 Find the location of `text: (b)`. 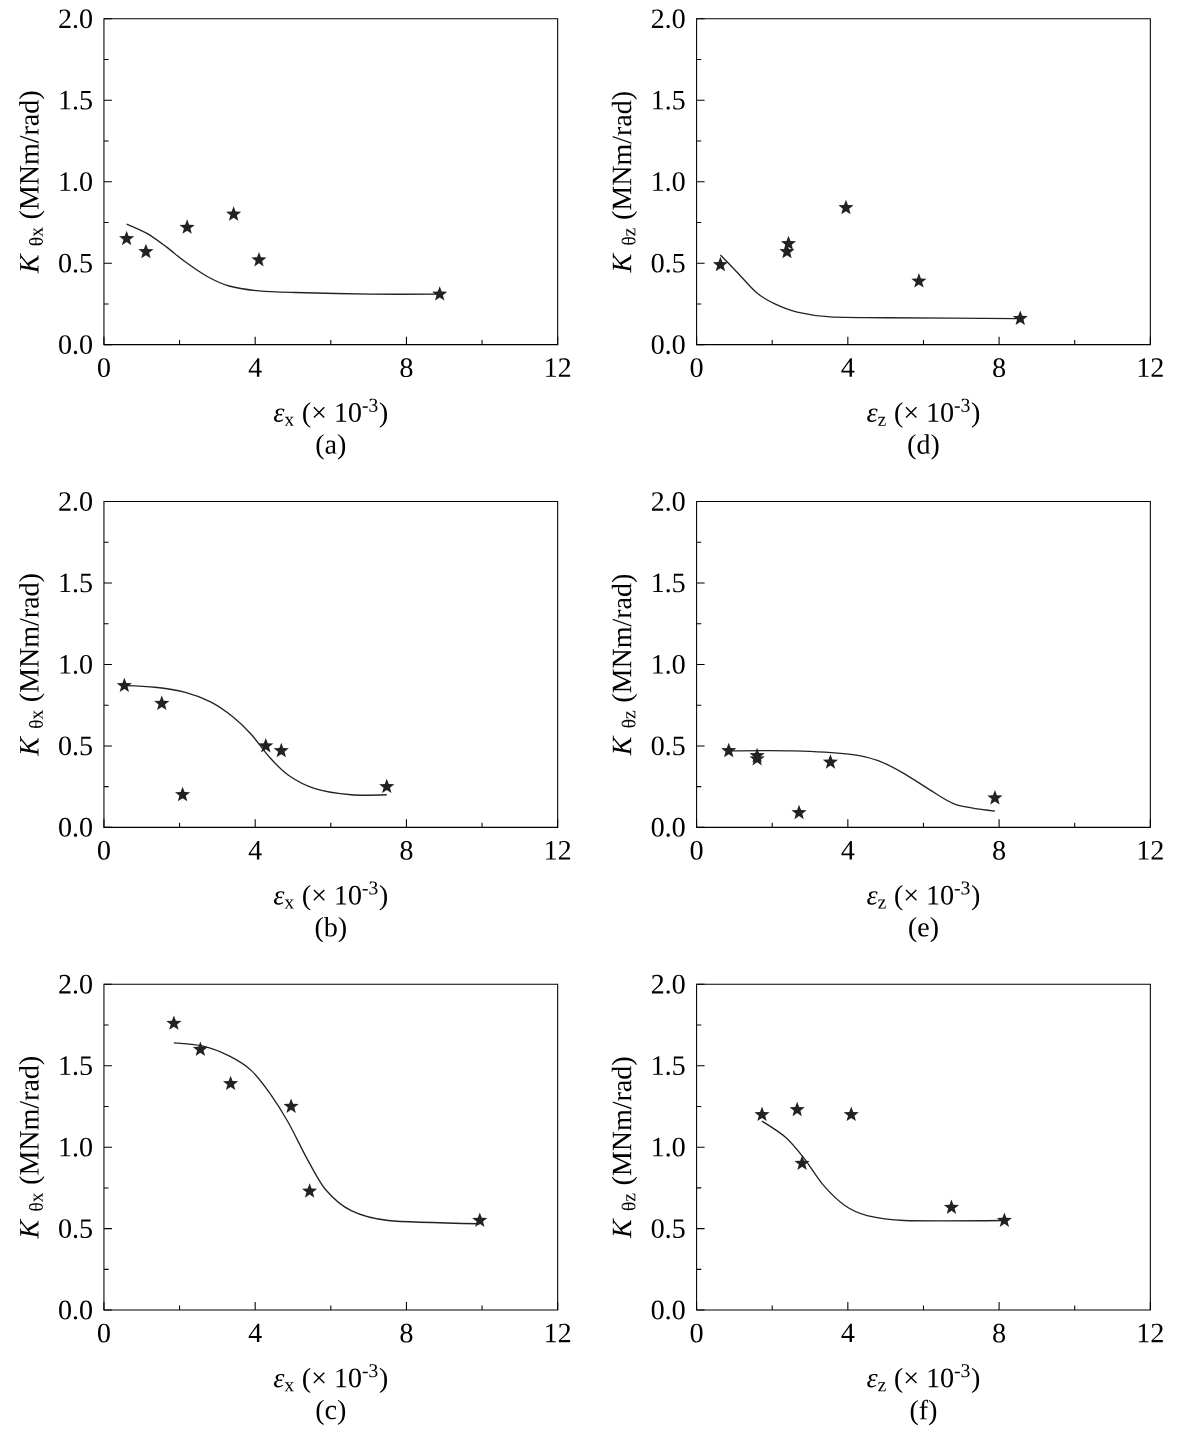

text: (b) is located at coordinates (330, 929).